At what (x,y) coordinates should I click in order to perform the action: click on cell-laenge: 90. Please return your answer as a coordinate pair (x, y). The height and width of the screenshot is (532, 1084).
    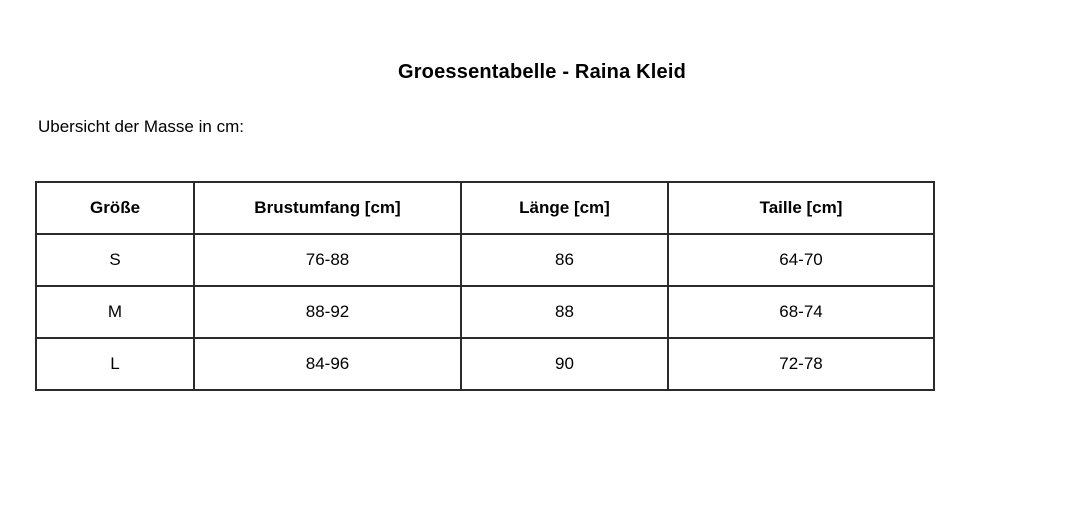
    Looking at the image, I should click on (564, 364).